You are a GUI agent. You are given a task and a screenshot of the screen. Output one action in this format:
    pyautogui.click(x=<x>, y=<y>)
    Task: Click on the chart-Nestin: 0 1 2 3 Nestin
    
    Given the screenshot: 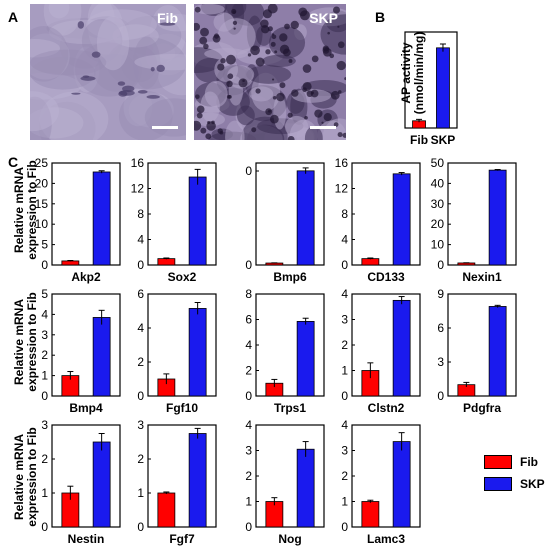 What is the action you would take?
    pyautogui.click(x=81, y=482)
    